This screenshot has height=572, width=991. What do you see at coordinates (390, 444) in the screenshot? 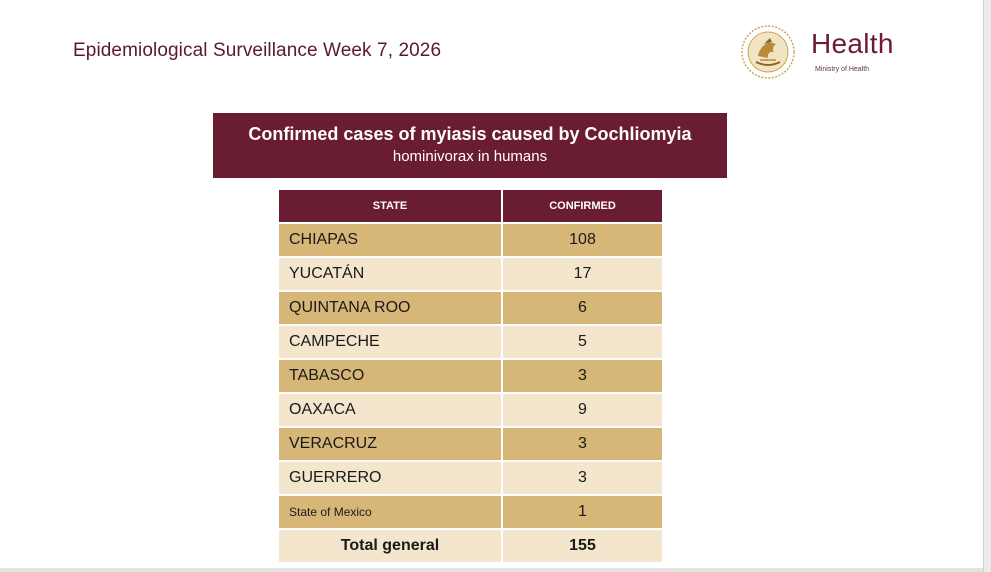
I see `state-cell: VERACRUZ` at bounding box center [390, 444].